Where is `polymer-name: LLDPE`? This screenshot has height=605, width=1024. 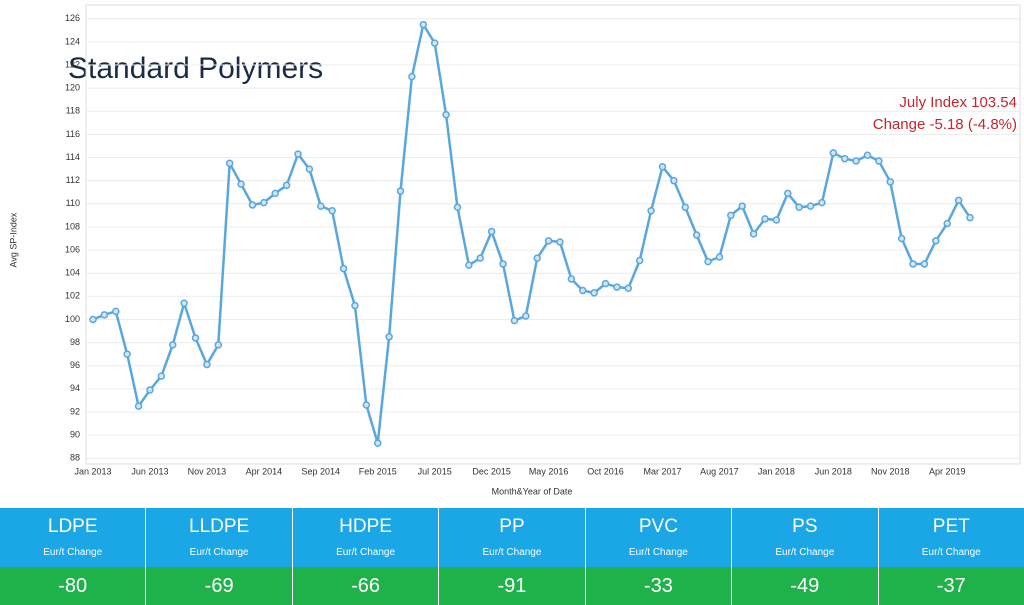 polymer-name: LLDPE is located at coordinates (219, 526).